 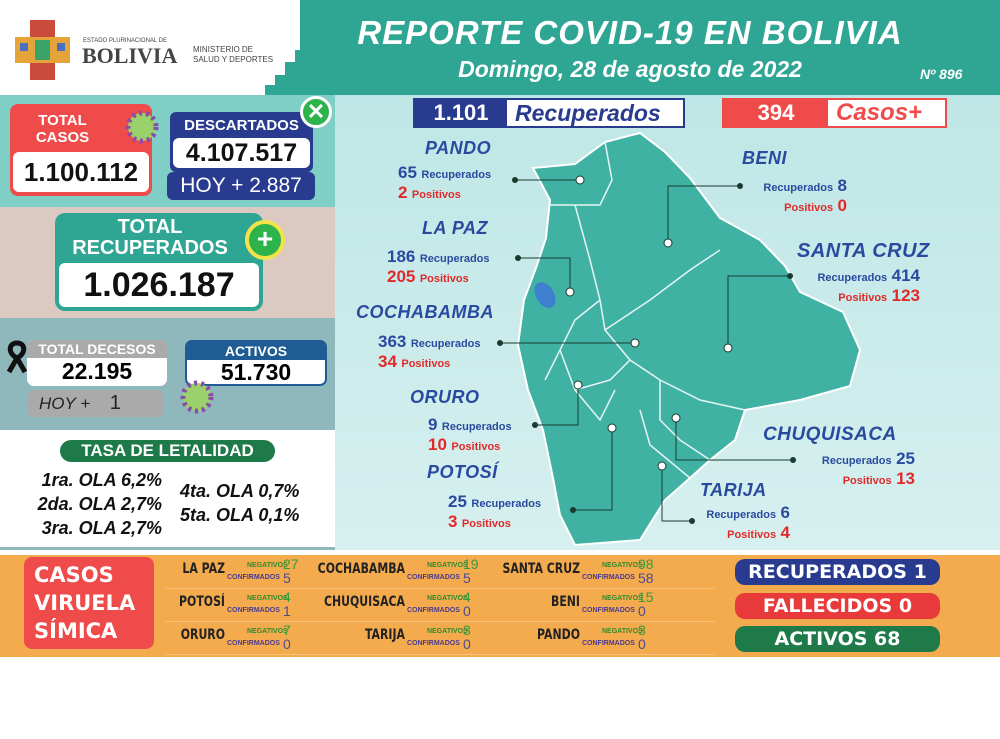 What do you see at coordinates (316, 112) in the screenshot?
I see `x-circle-icon: ✕` at bounding box center [316, 112].